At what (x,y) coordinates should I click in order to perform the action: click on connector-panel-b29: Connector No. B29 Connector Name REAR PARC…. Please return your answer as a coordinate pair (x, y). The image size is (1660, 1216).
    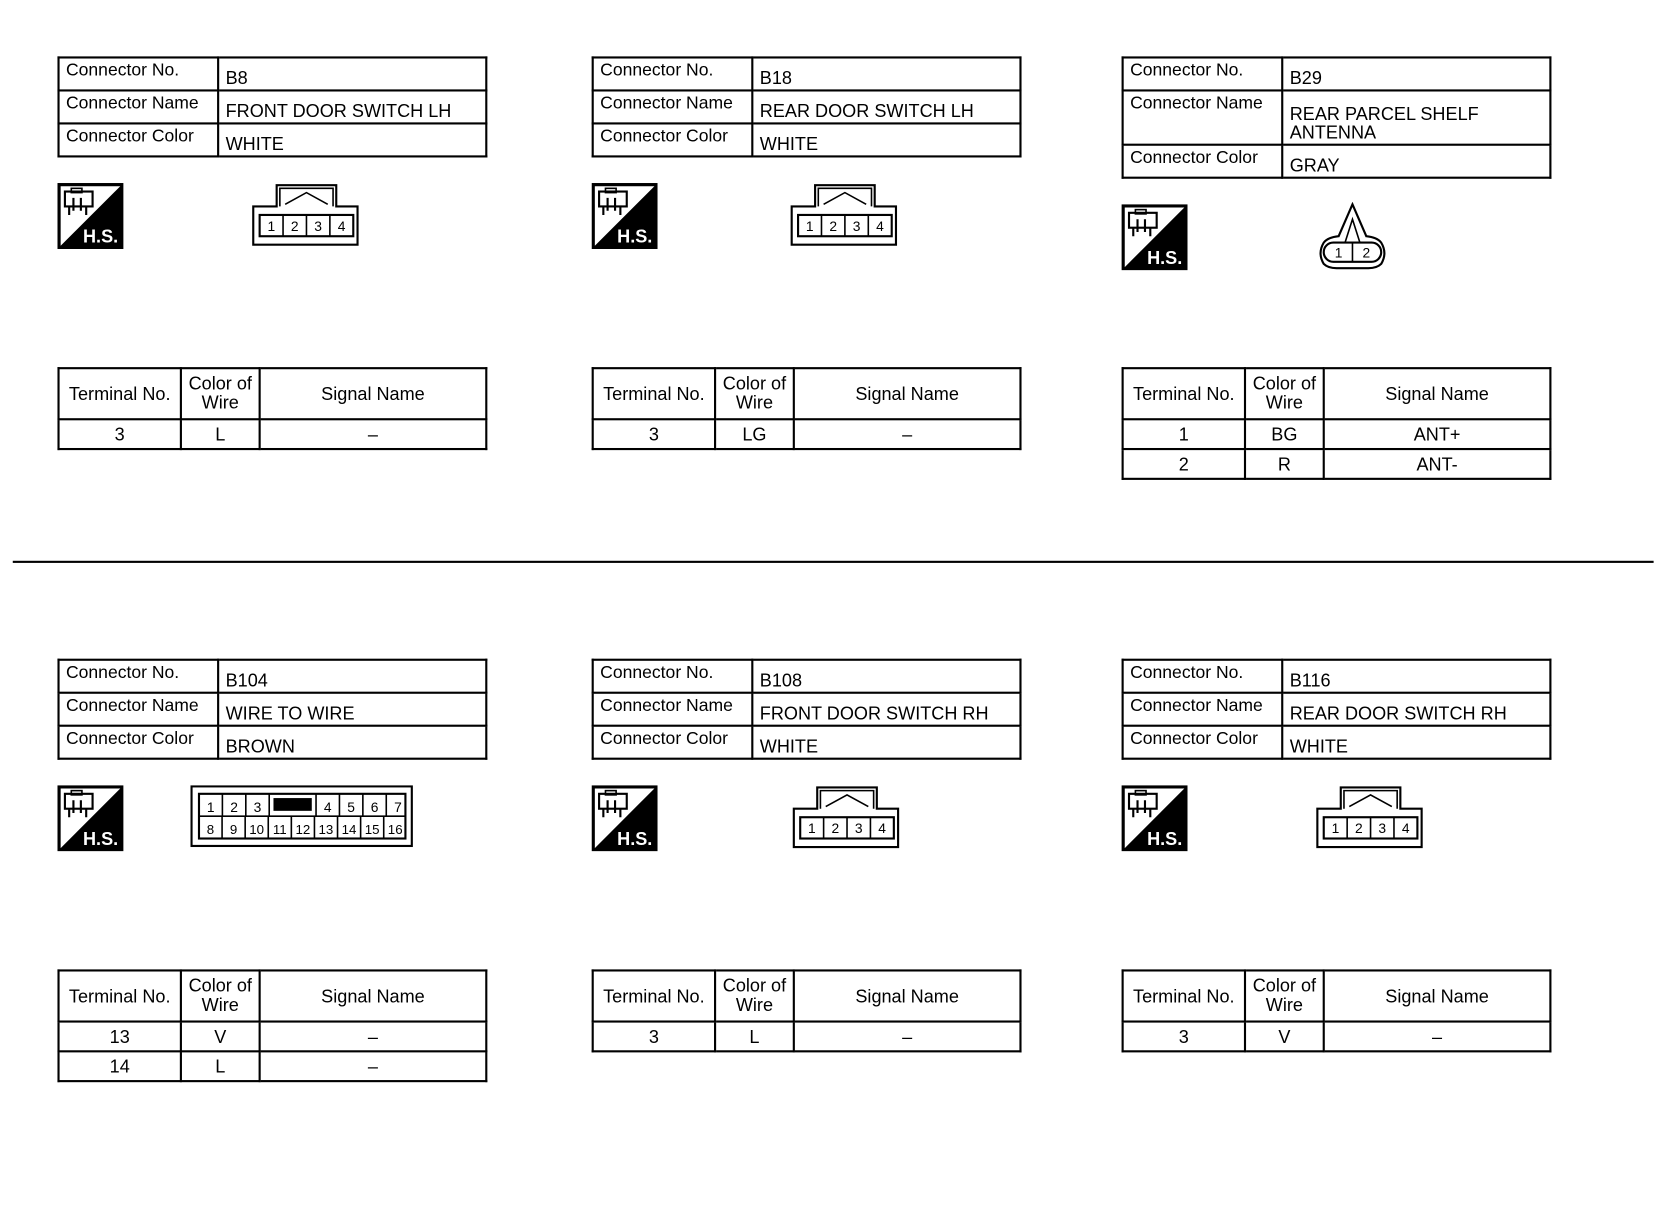
    Looking at the image, I should click on (1336, 311).